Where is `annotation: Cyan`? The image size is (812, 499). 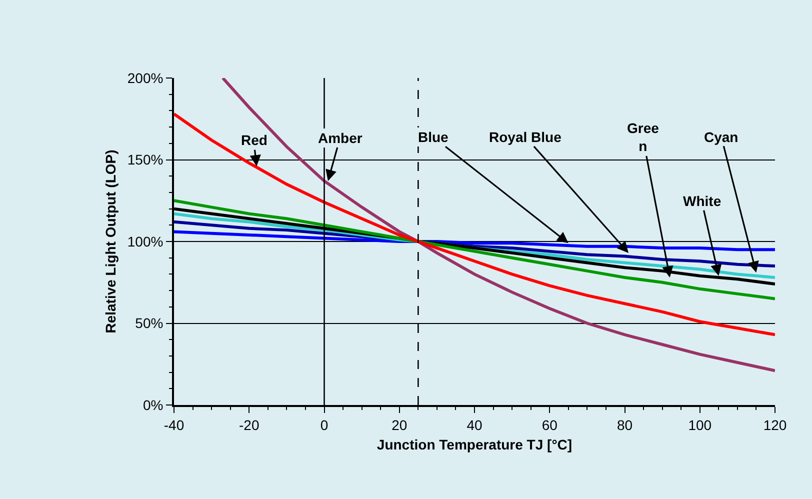
annotation: Cyan is located at coordinates (721, 137).